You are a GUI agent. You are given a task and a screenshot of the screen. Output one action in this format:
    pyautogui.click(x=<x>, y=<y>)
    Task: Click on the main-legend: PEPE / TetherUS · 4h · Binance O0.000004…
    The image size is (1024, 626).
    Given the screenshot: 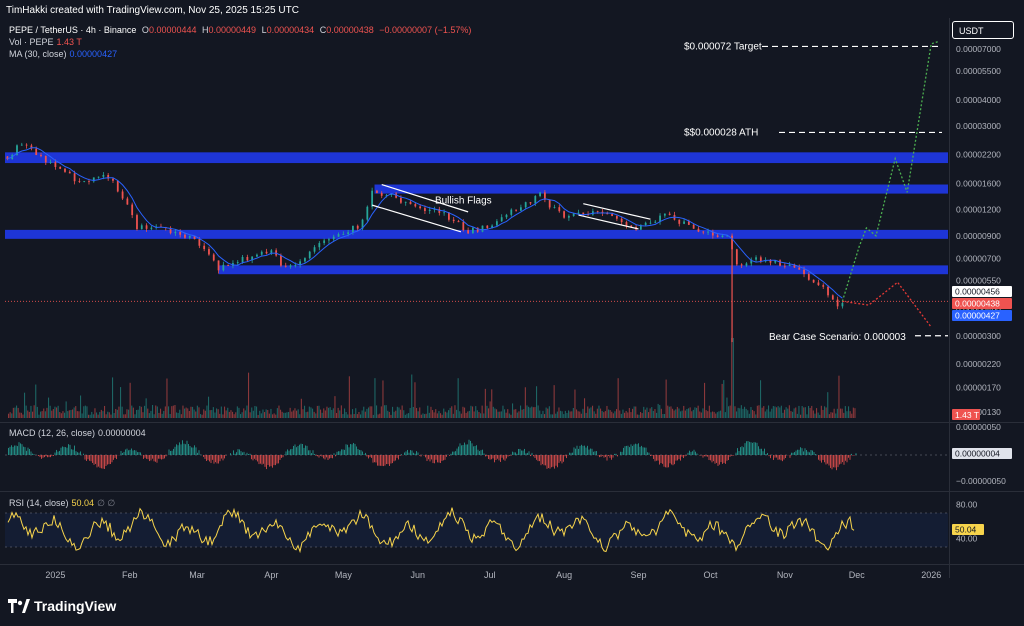 What is the action you would take?
    pyautogui.click(x=241, y=30)
    